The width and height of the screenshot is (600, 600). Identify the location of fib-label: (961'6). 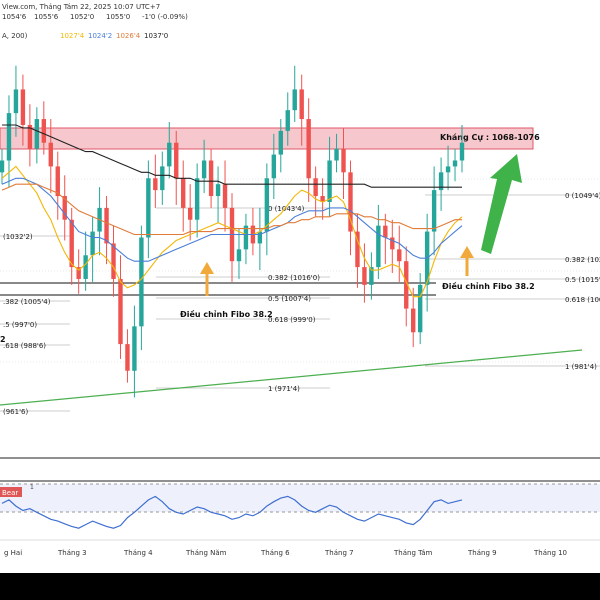
(15, 412).